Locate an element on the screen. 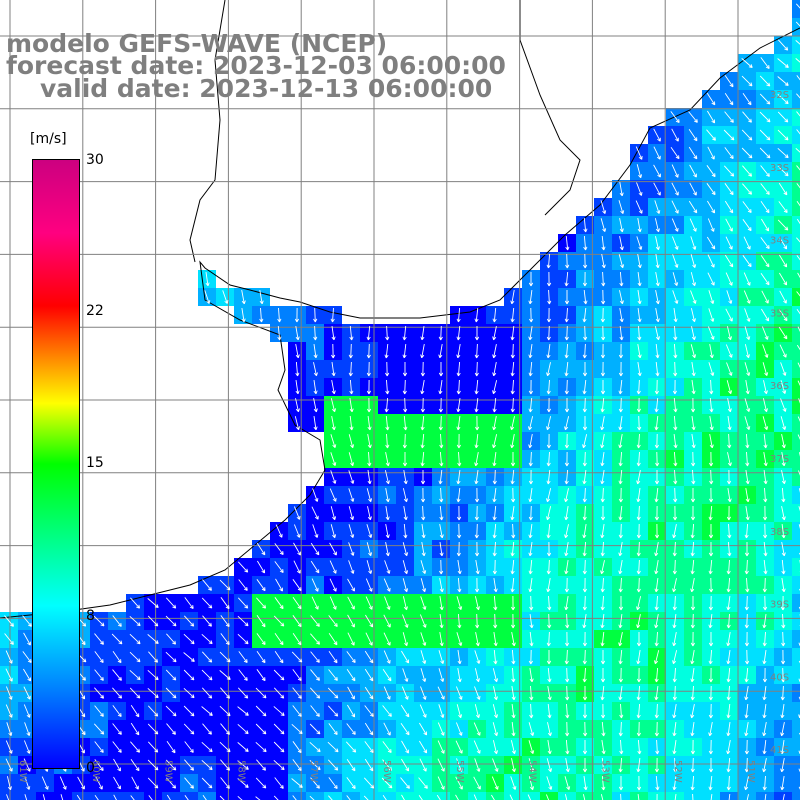 This screenshot has width=800, height=800. latitude-label: 38S is located at coordinates (779, 532).